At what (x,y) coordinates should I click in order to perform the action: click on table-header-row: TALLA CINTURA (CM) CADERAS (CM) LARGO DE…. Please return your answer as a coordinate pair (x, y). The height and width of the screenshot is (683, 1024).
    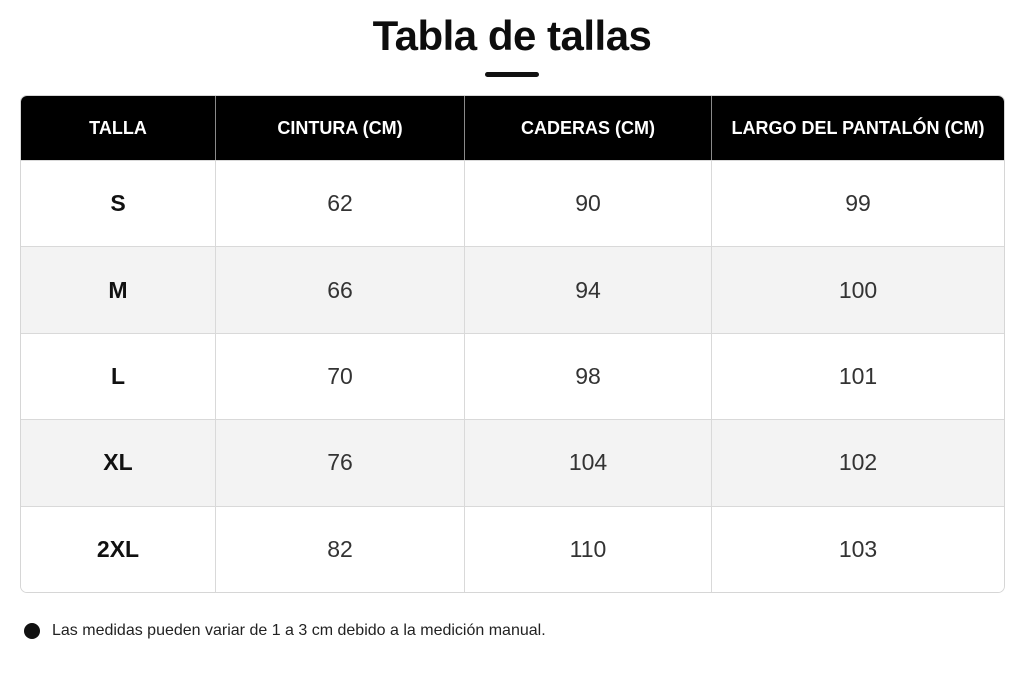
    Looking at the image, I should click on (512, 128).